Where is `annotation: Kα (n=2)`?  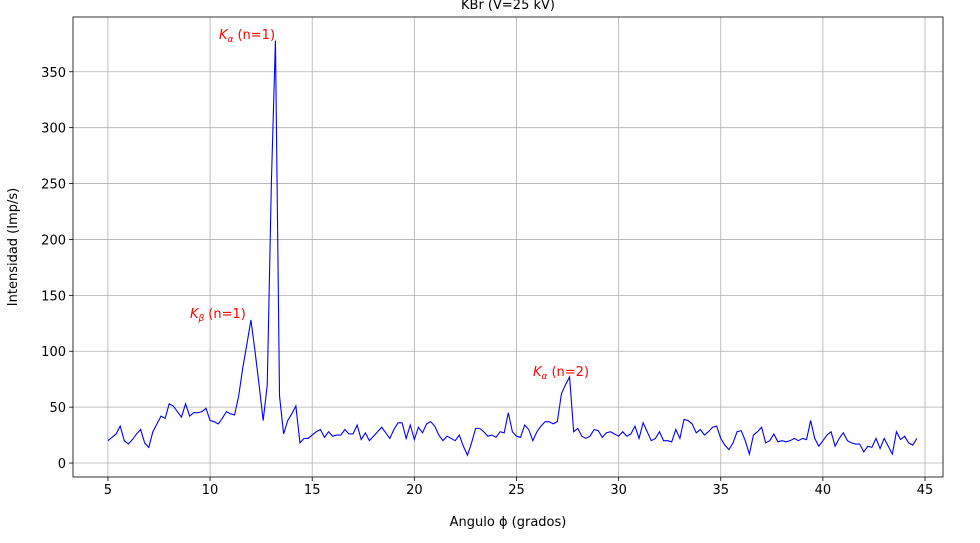
annotation: Kα (n=2) is located at coordinates (561, 373).